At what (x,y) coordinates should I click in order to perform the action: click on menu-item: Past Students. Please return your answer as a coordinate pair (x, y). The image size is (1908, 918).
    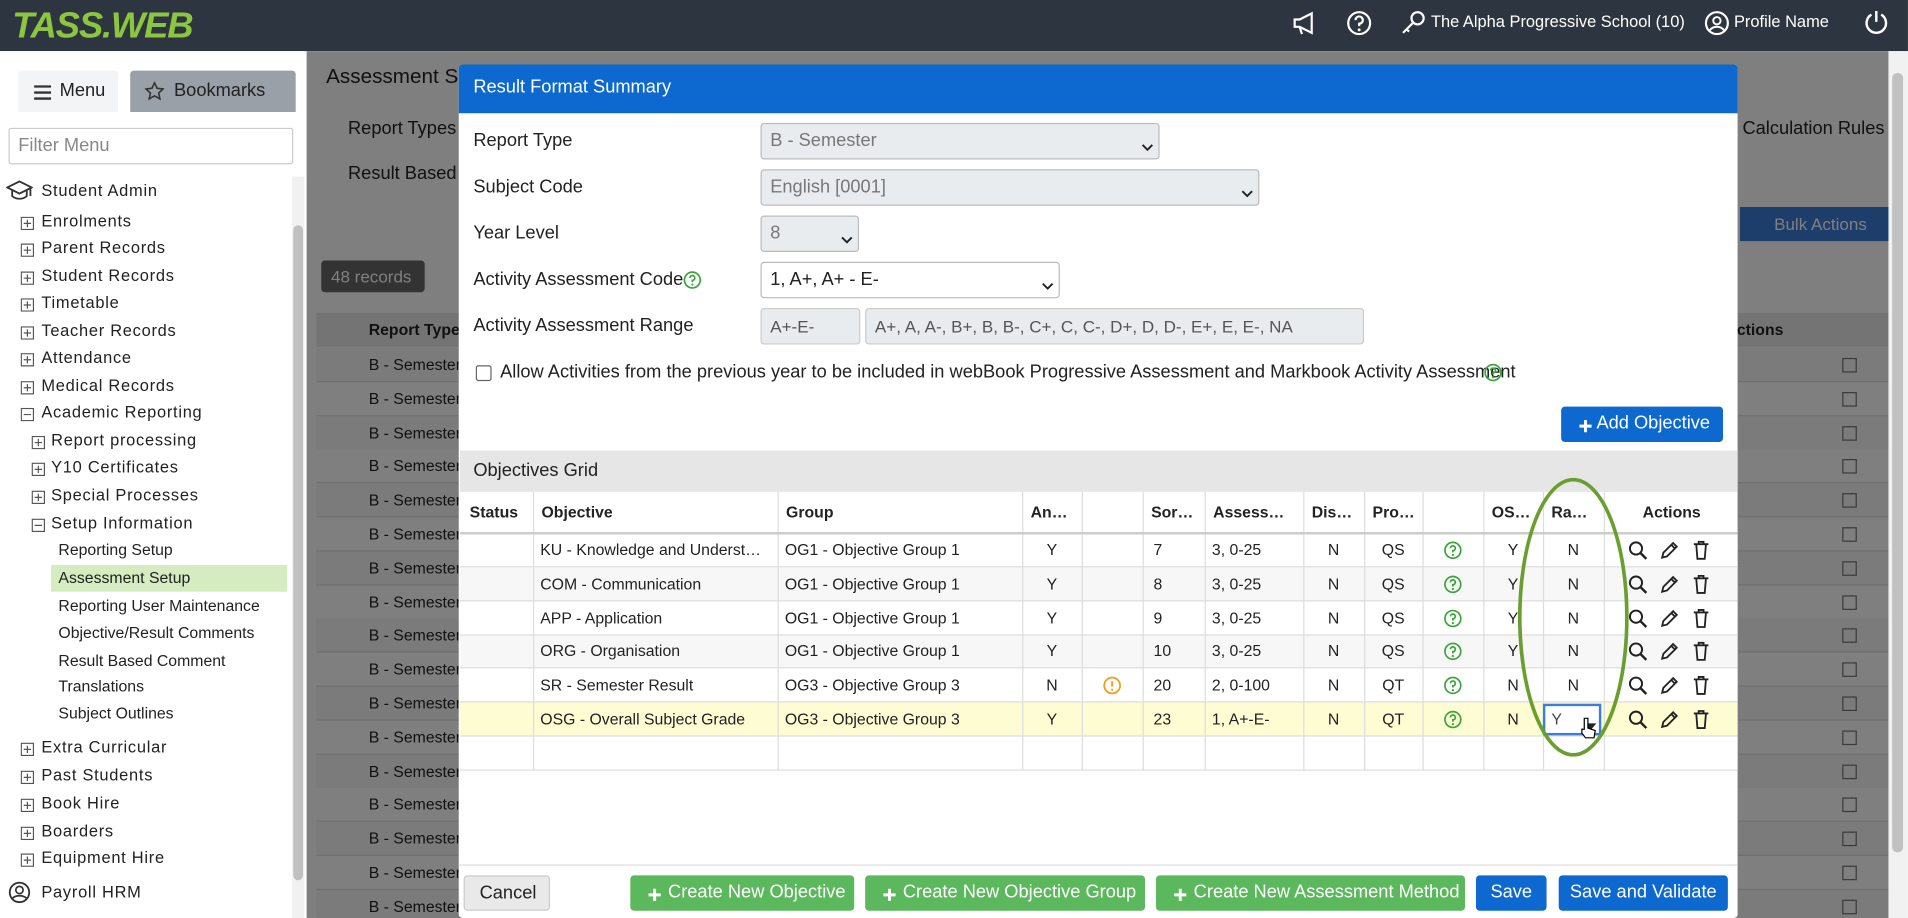
    Looking at the image, I should click on (97, 775).